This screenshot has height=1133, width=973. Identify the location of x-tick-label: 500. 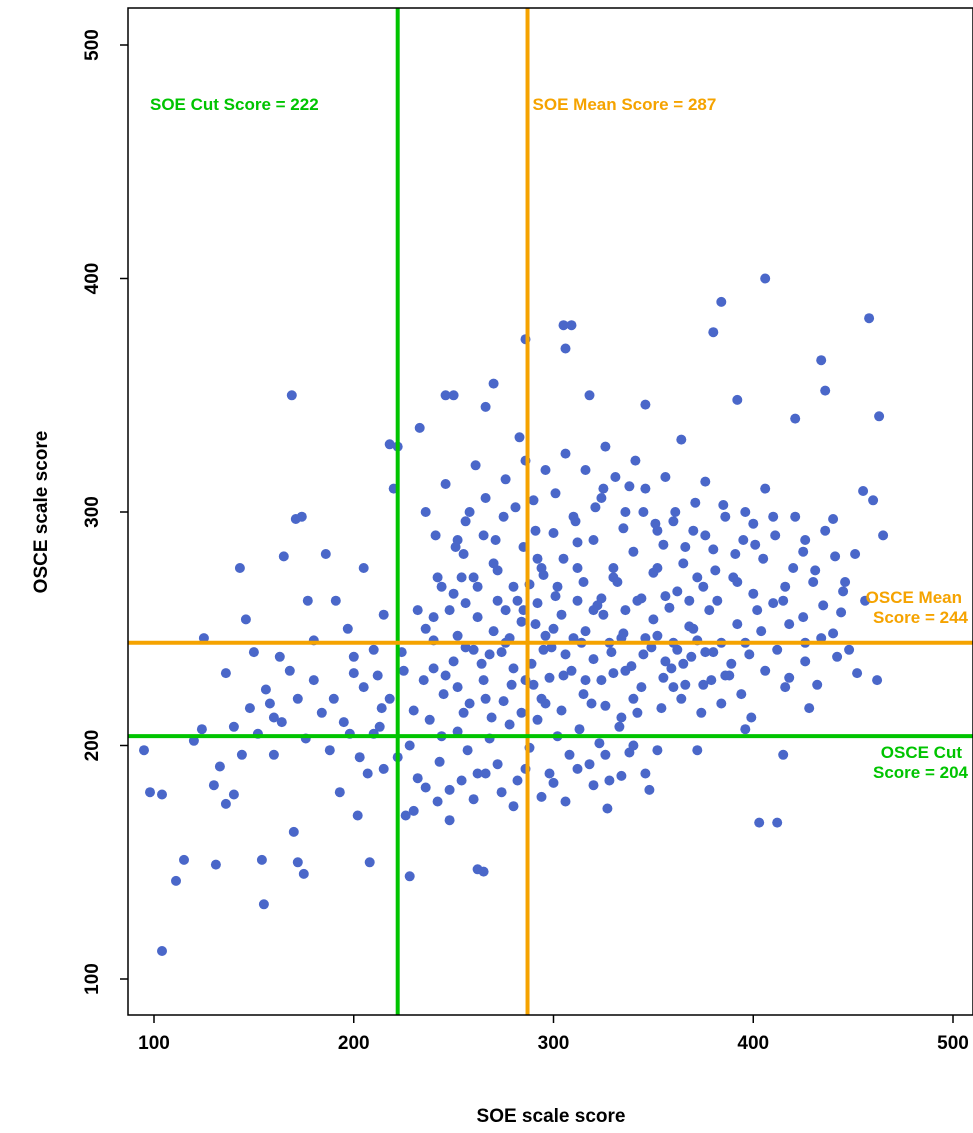
(953, 1043).